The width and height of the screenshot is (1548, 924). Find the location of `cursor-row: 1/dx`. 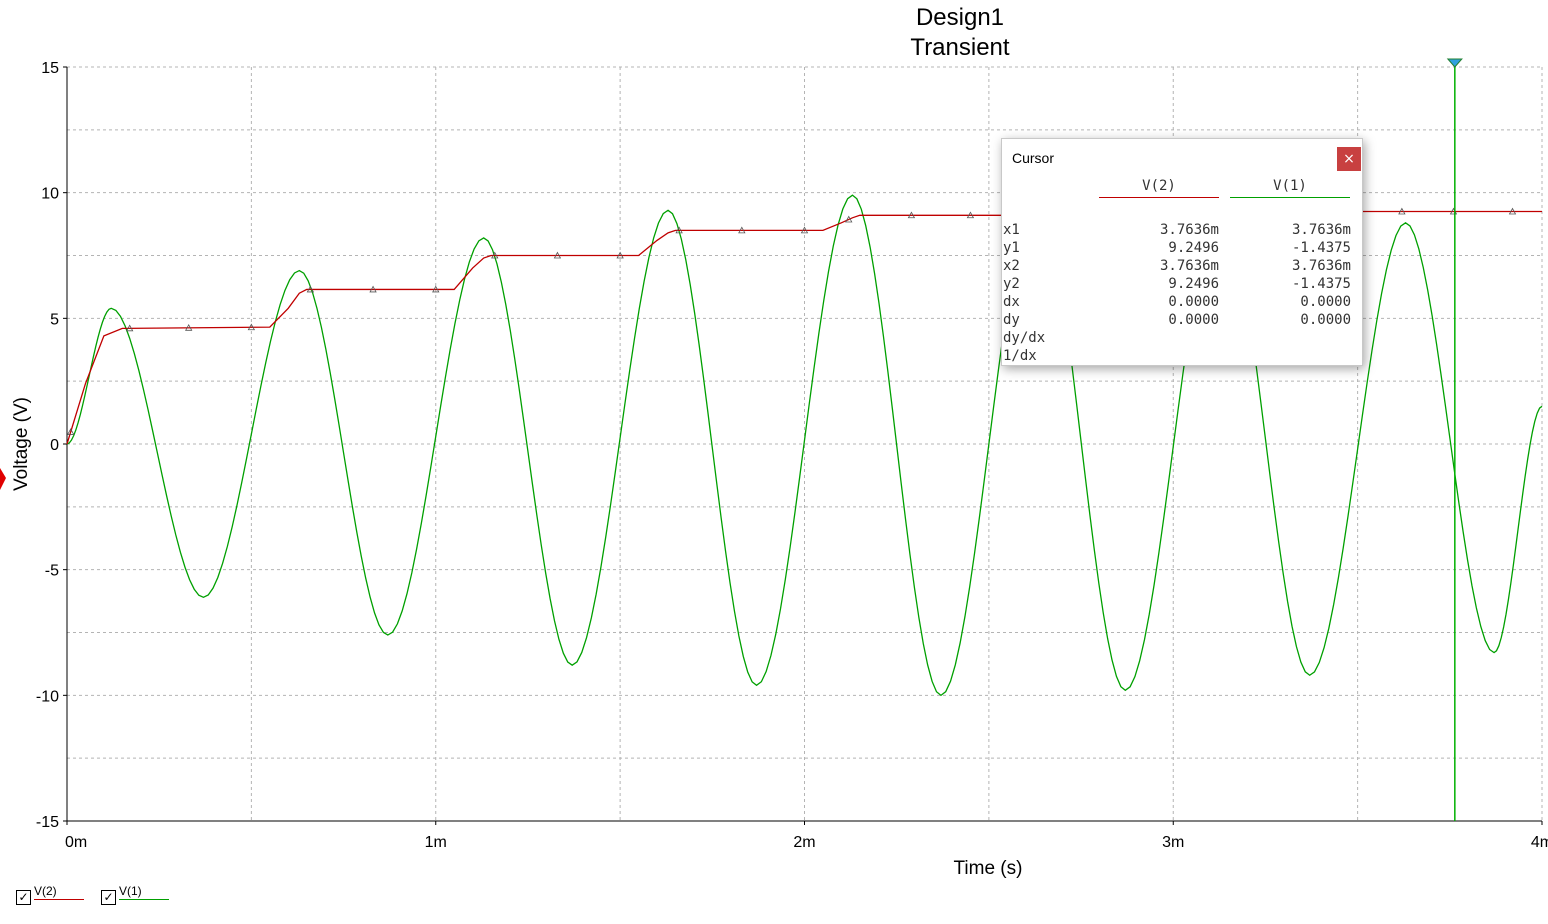

cursor-row: 1/dx is located at coordinates (1182, 357).